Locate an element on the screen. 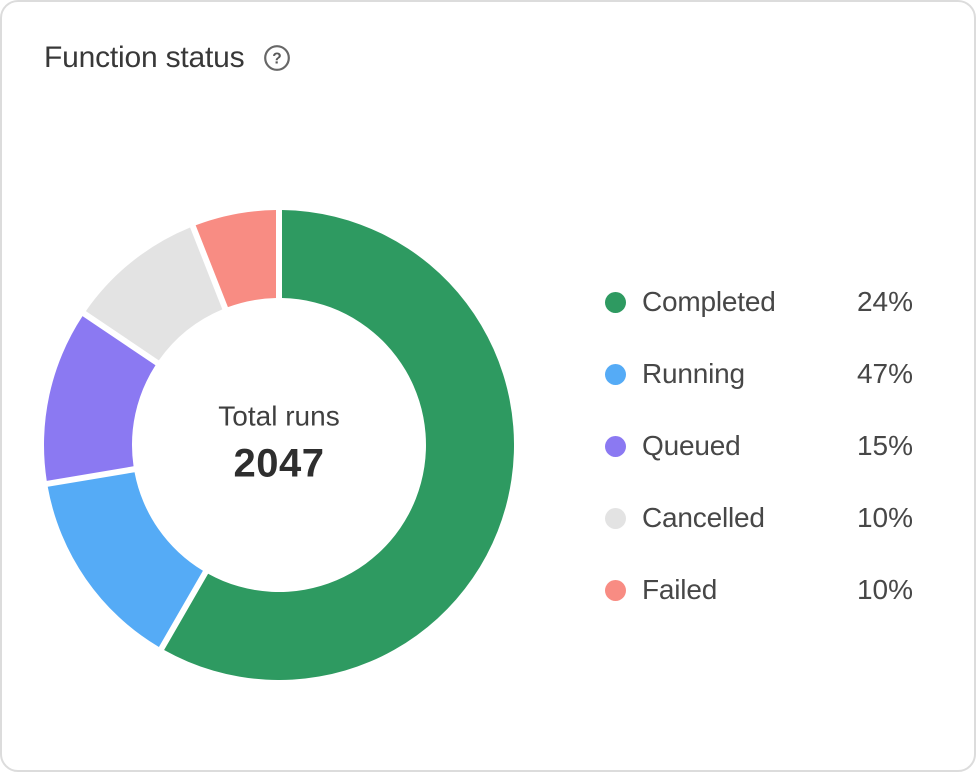  donut-slice-failed is located at coordinates (235, 259).